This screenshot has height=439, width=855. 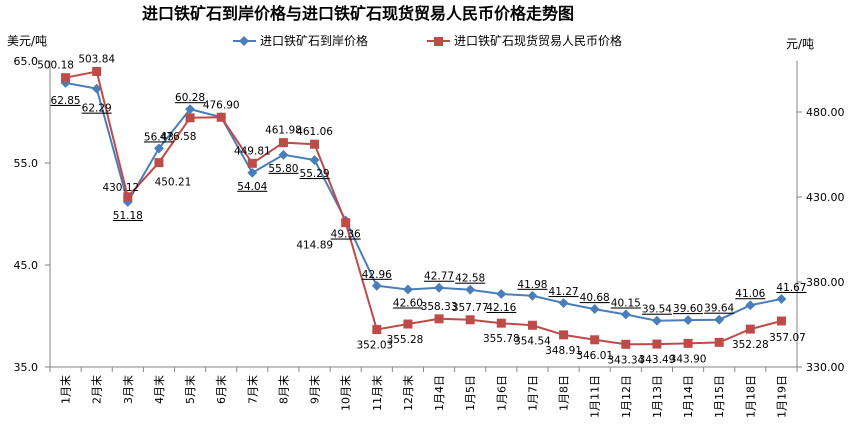 I want to click on rmb-data-label: 450.21, so click(x=173, y=183).